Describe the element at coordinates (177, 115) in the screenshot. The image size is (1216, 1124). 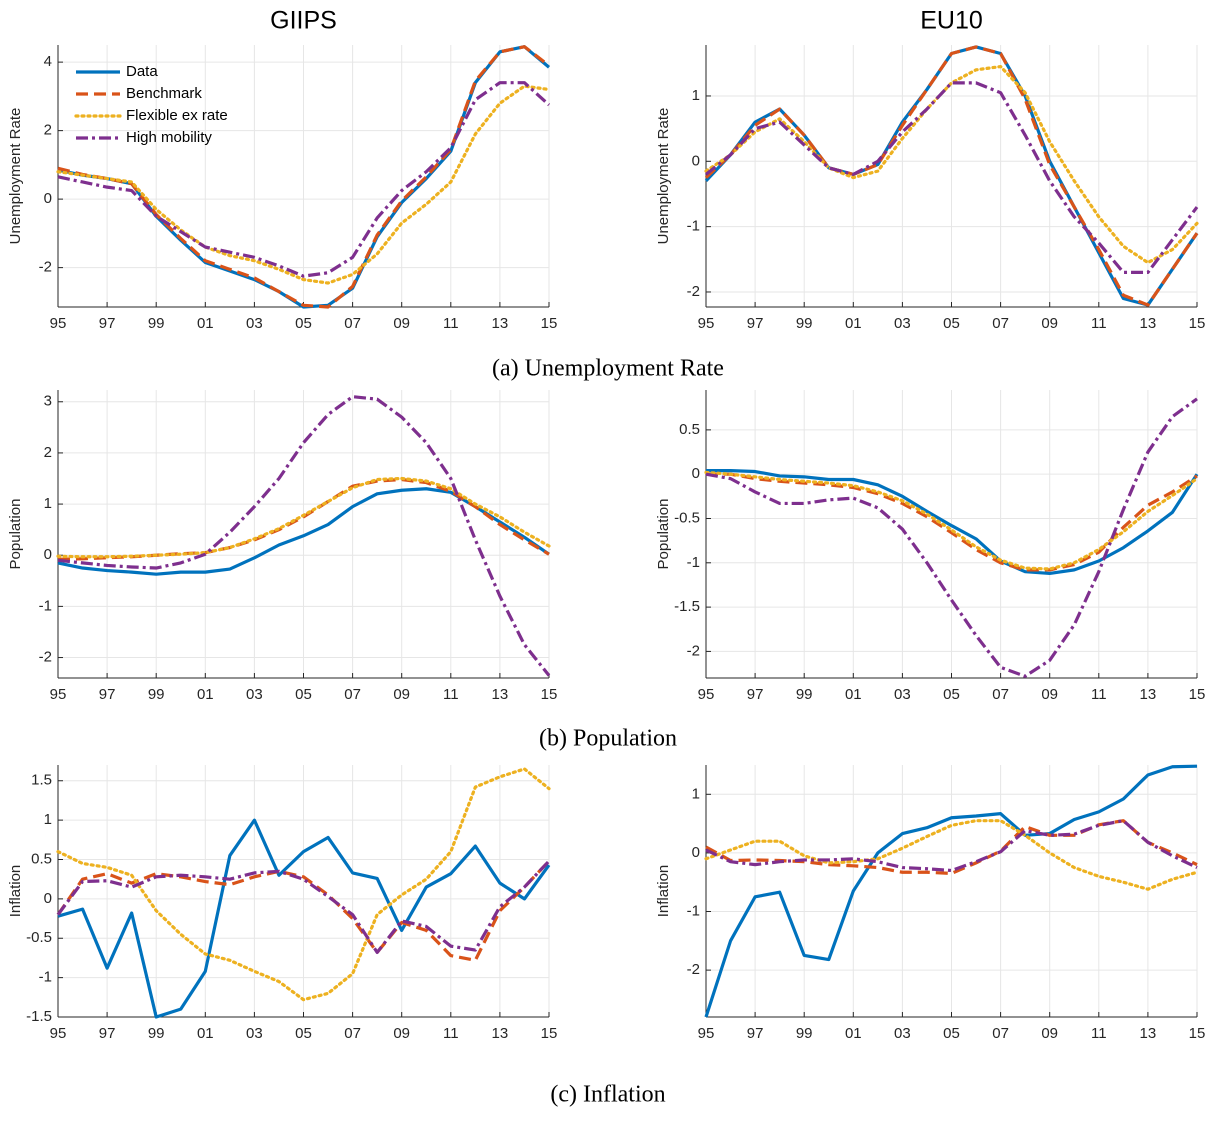
I see `legend-label: Flexible ex rate` at that location.